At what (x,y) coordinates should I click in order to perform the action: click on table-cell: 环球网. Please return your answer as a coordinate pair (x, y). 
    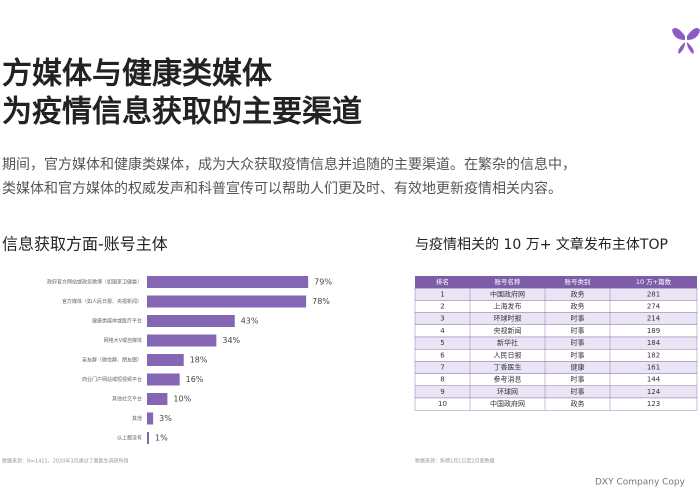
    Looking at the image, I should click on (507, 391).